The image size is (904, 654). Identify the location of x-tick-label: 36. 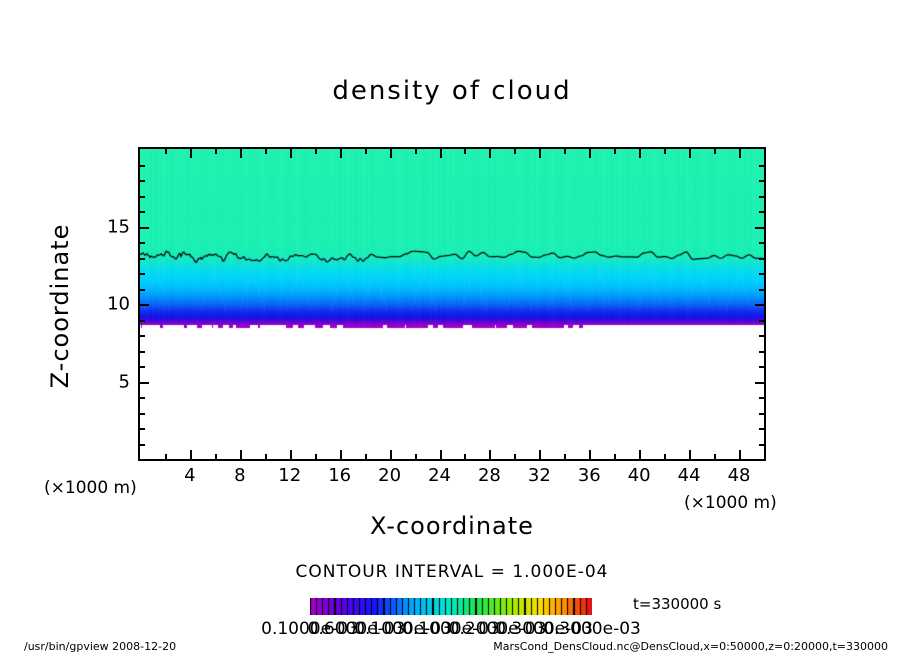
(589, 475).